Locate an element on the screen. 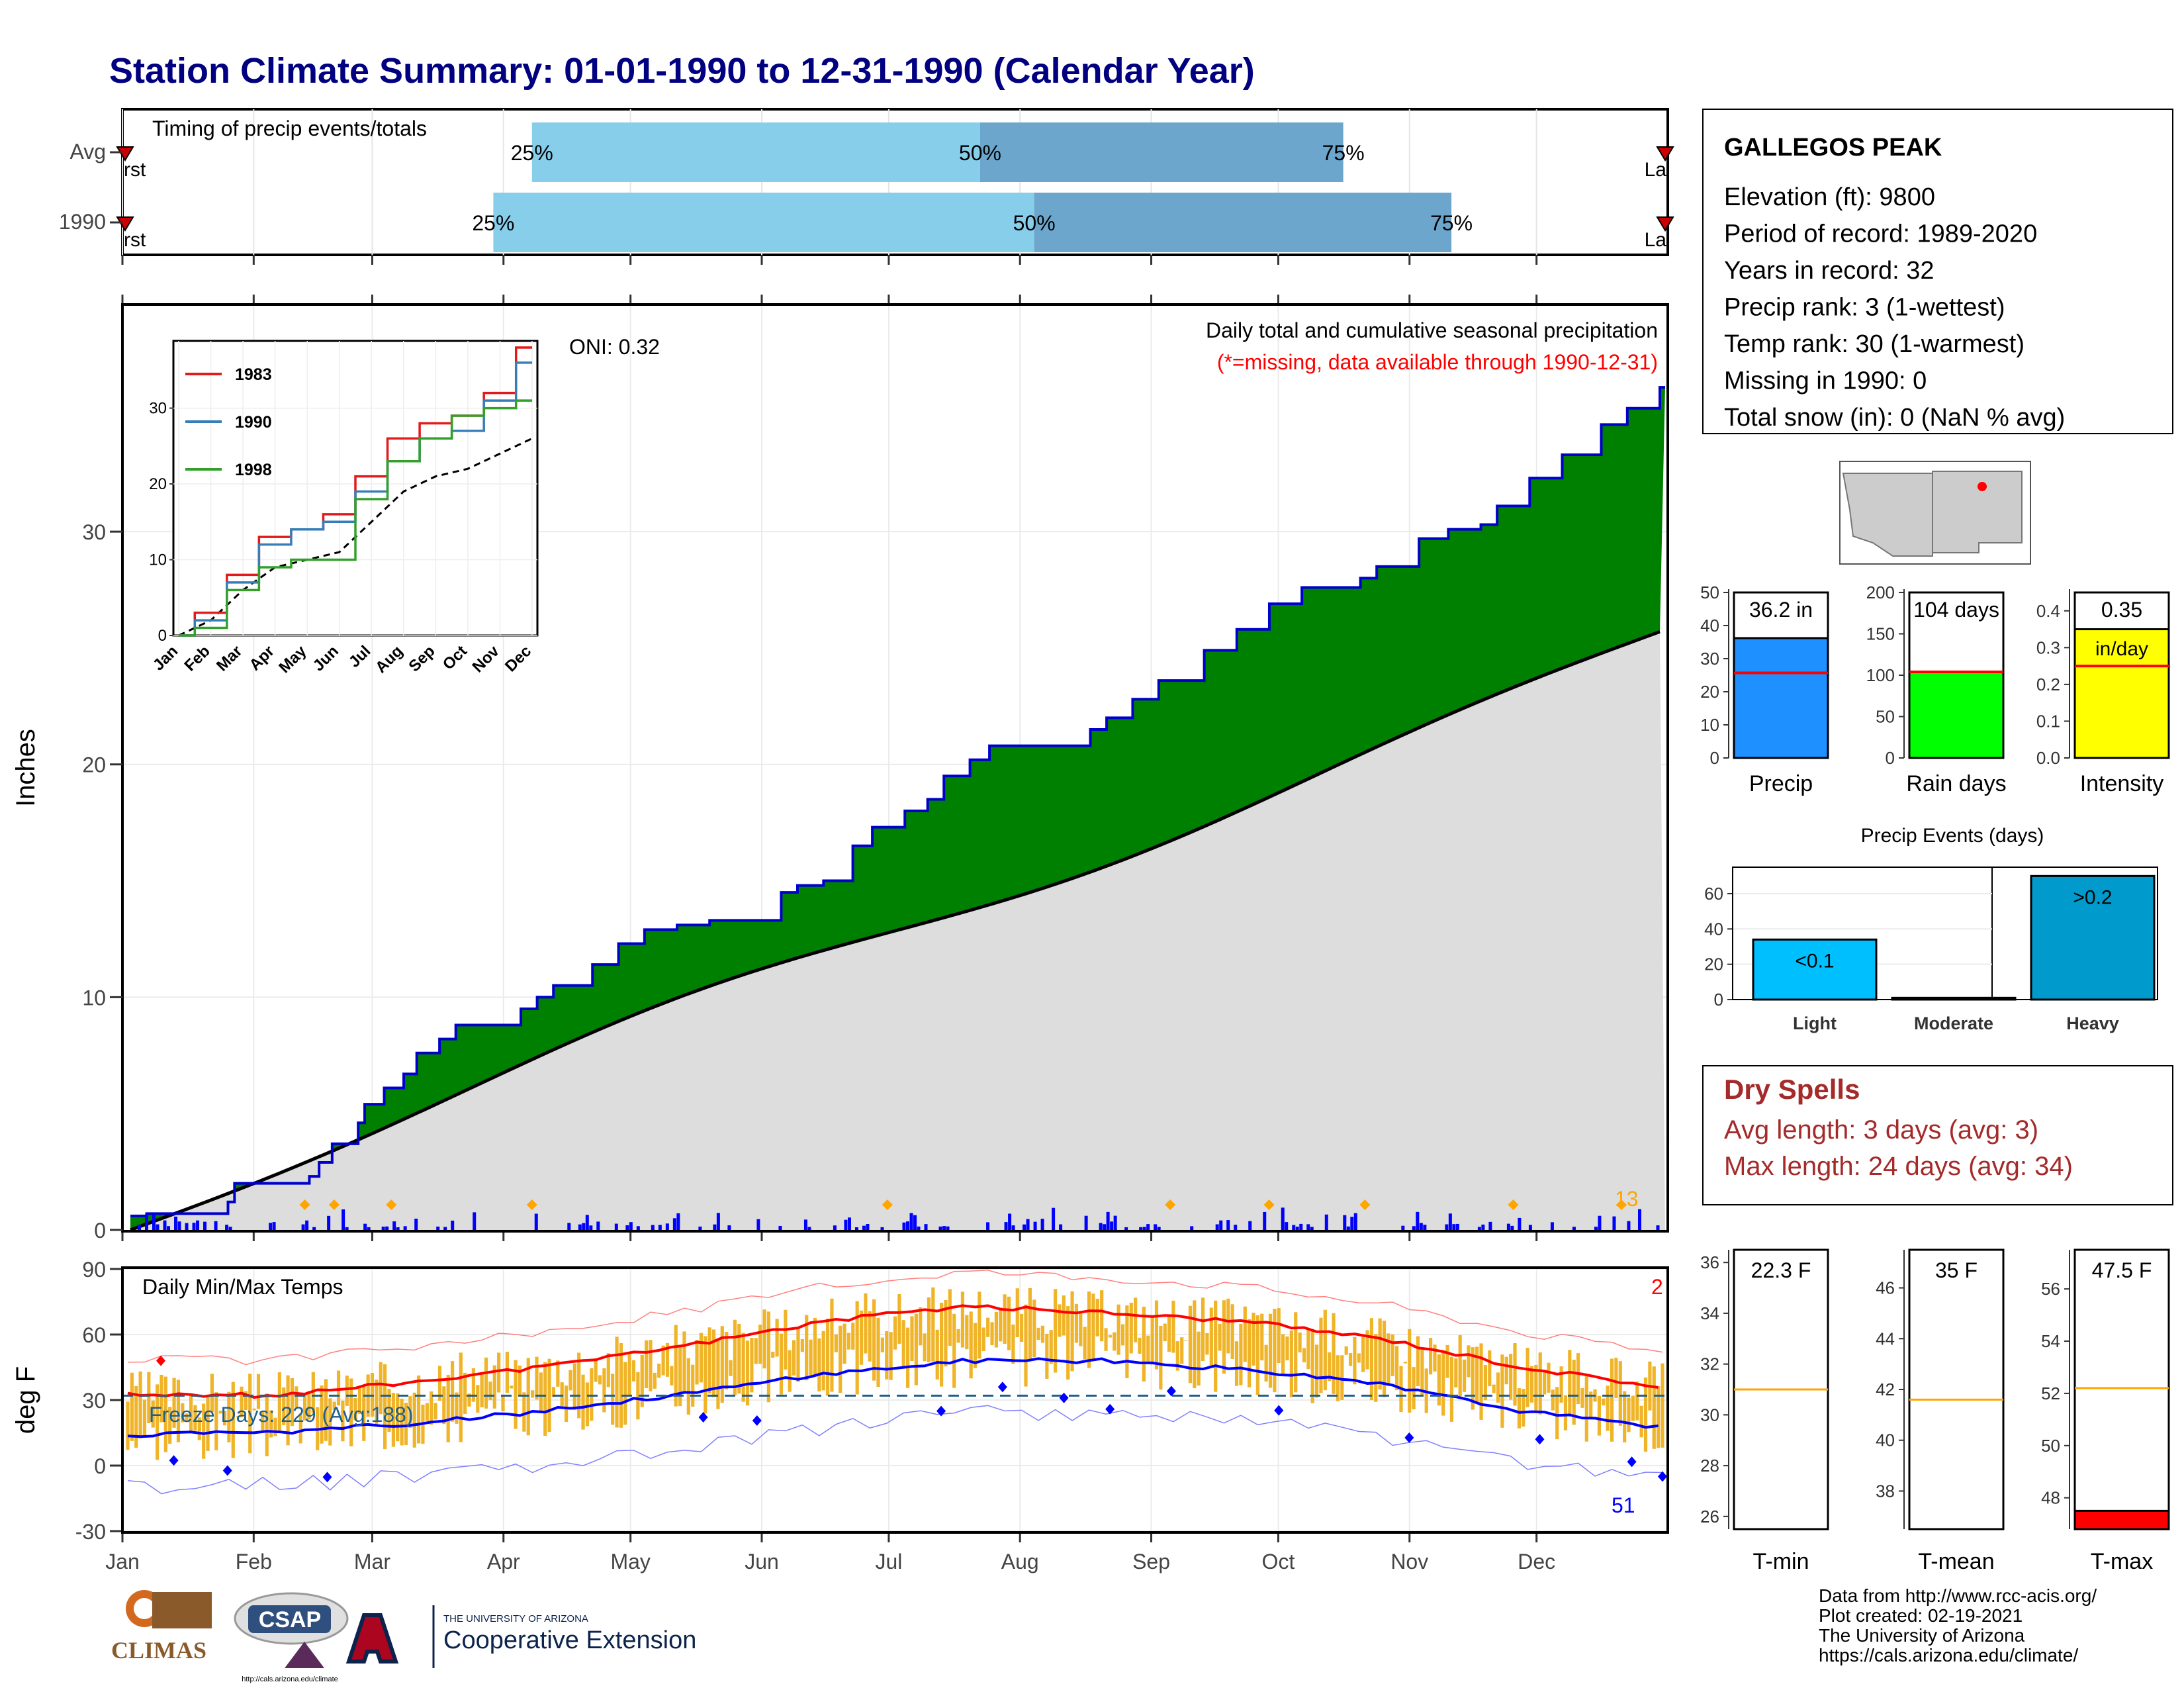 This screenshot has width=2184, height=1688. record-low-line is located at coordinates (895, 1450).